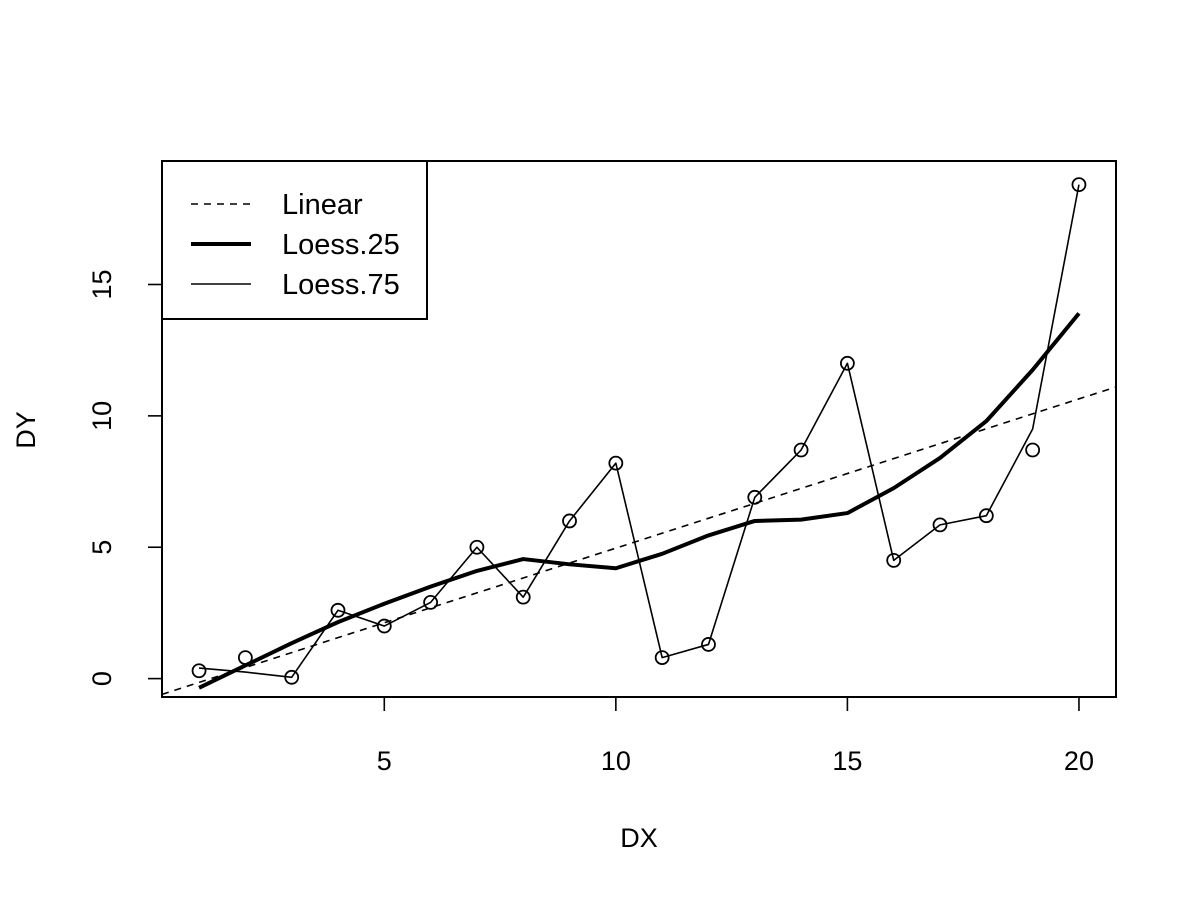 This screenshot has width=1200, height=900. I want to click on y-tick-label: 10, so click(102, 416).